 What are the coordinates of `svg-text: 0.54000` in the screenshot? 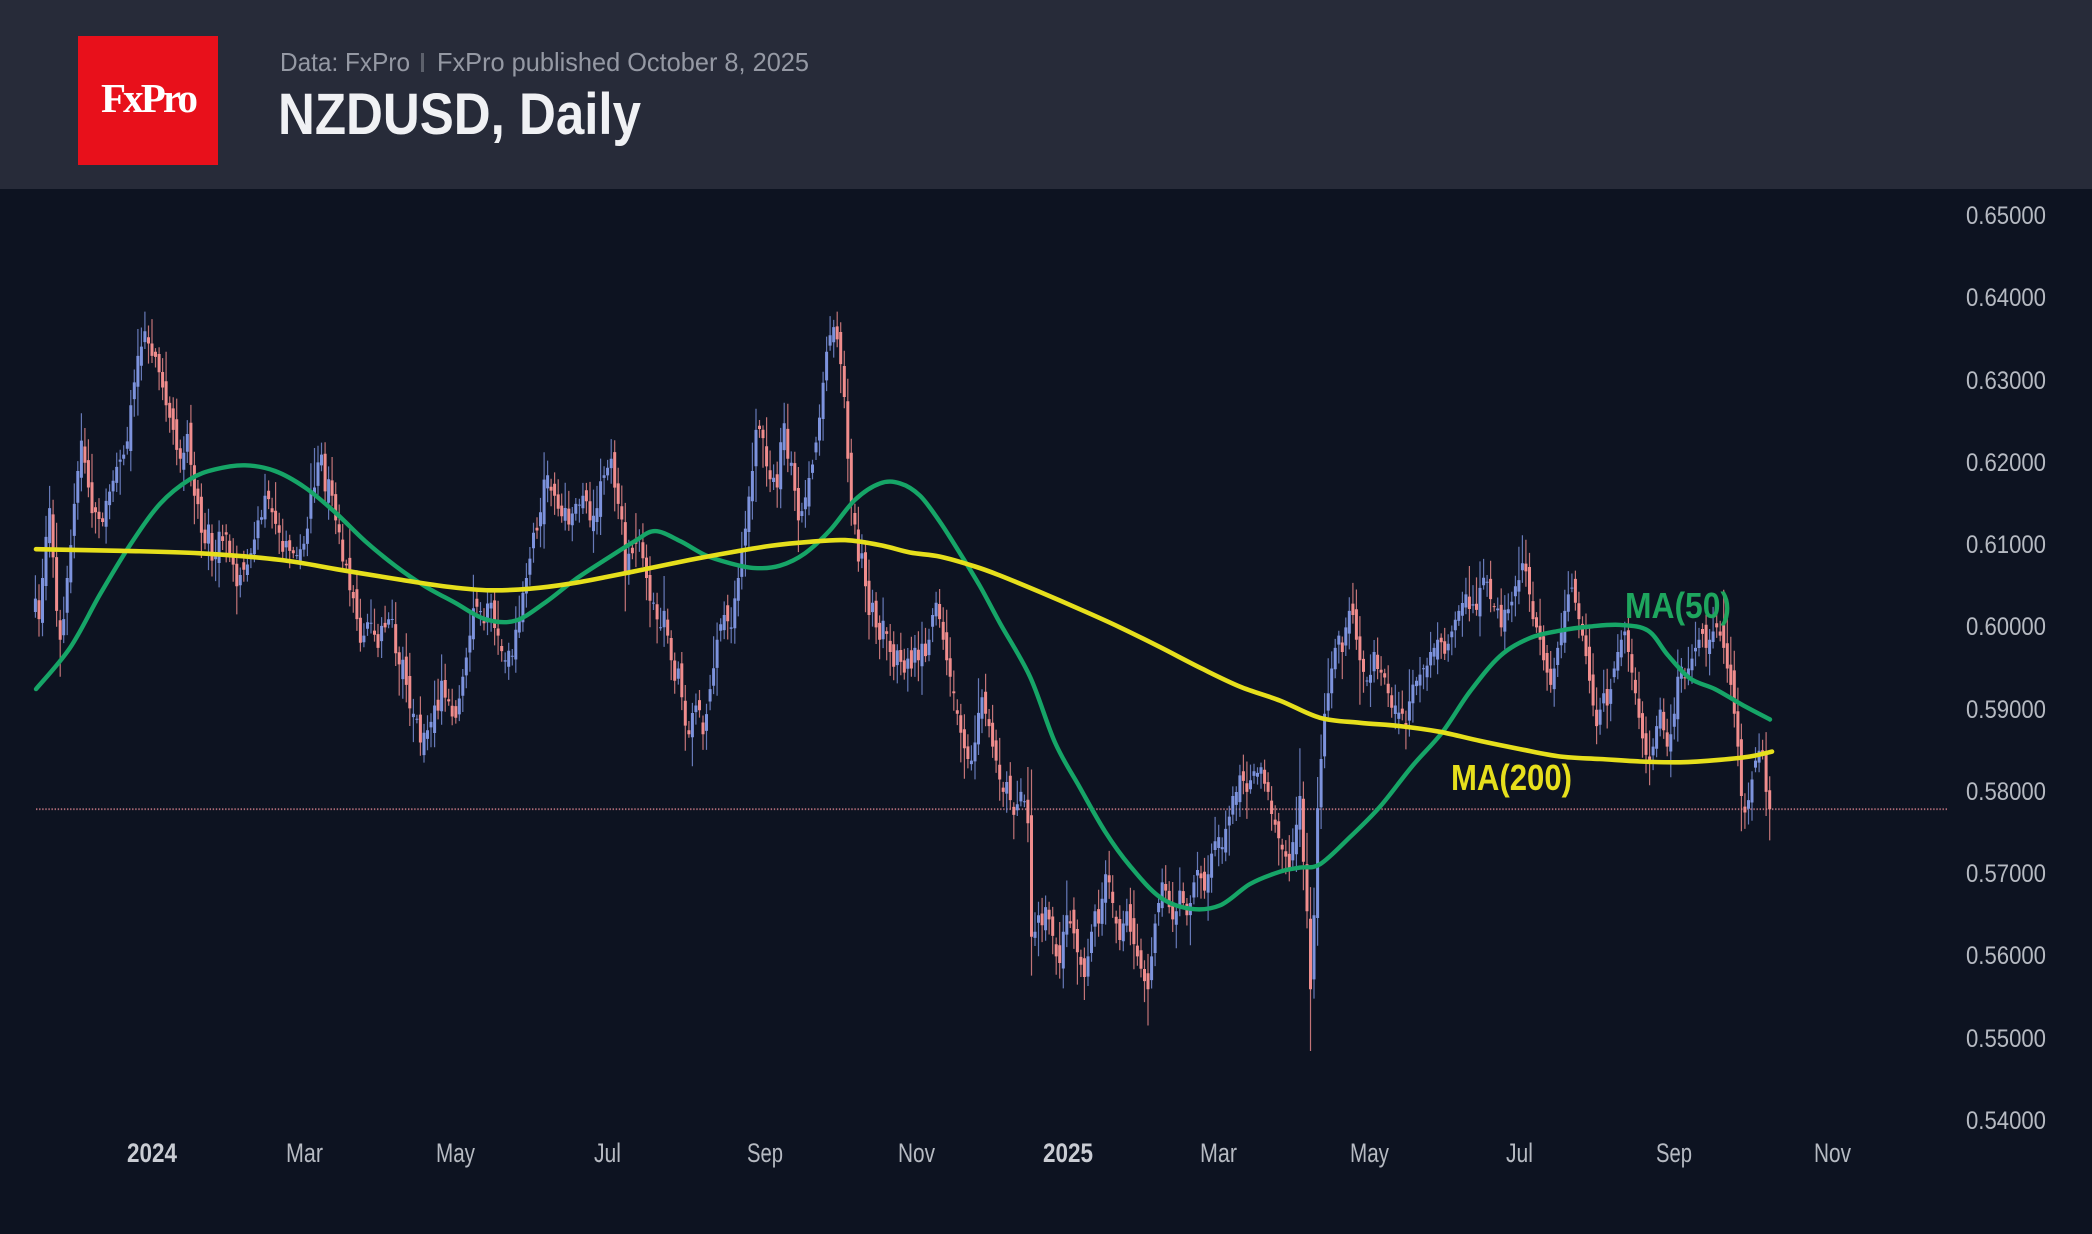 It's located at (2006, 1121).